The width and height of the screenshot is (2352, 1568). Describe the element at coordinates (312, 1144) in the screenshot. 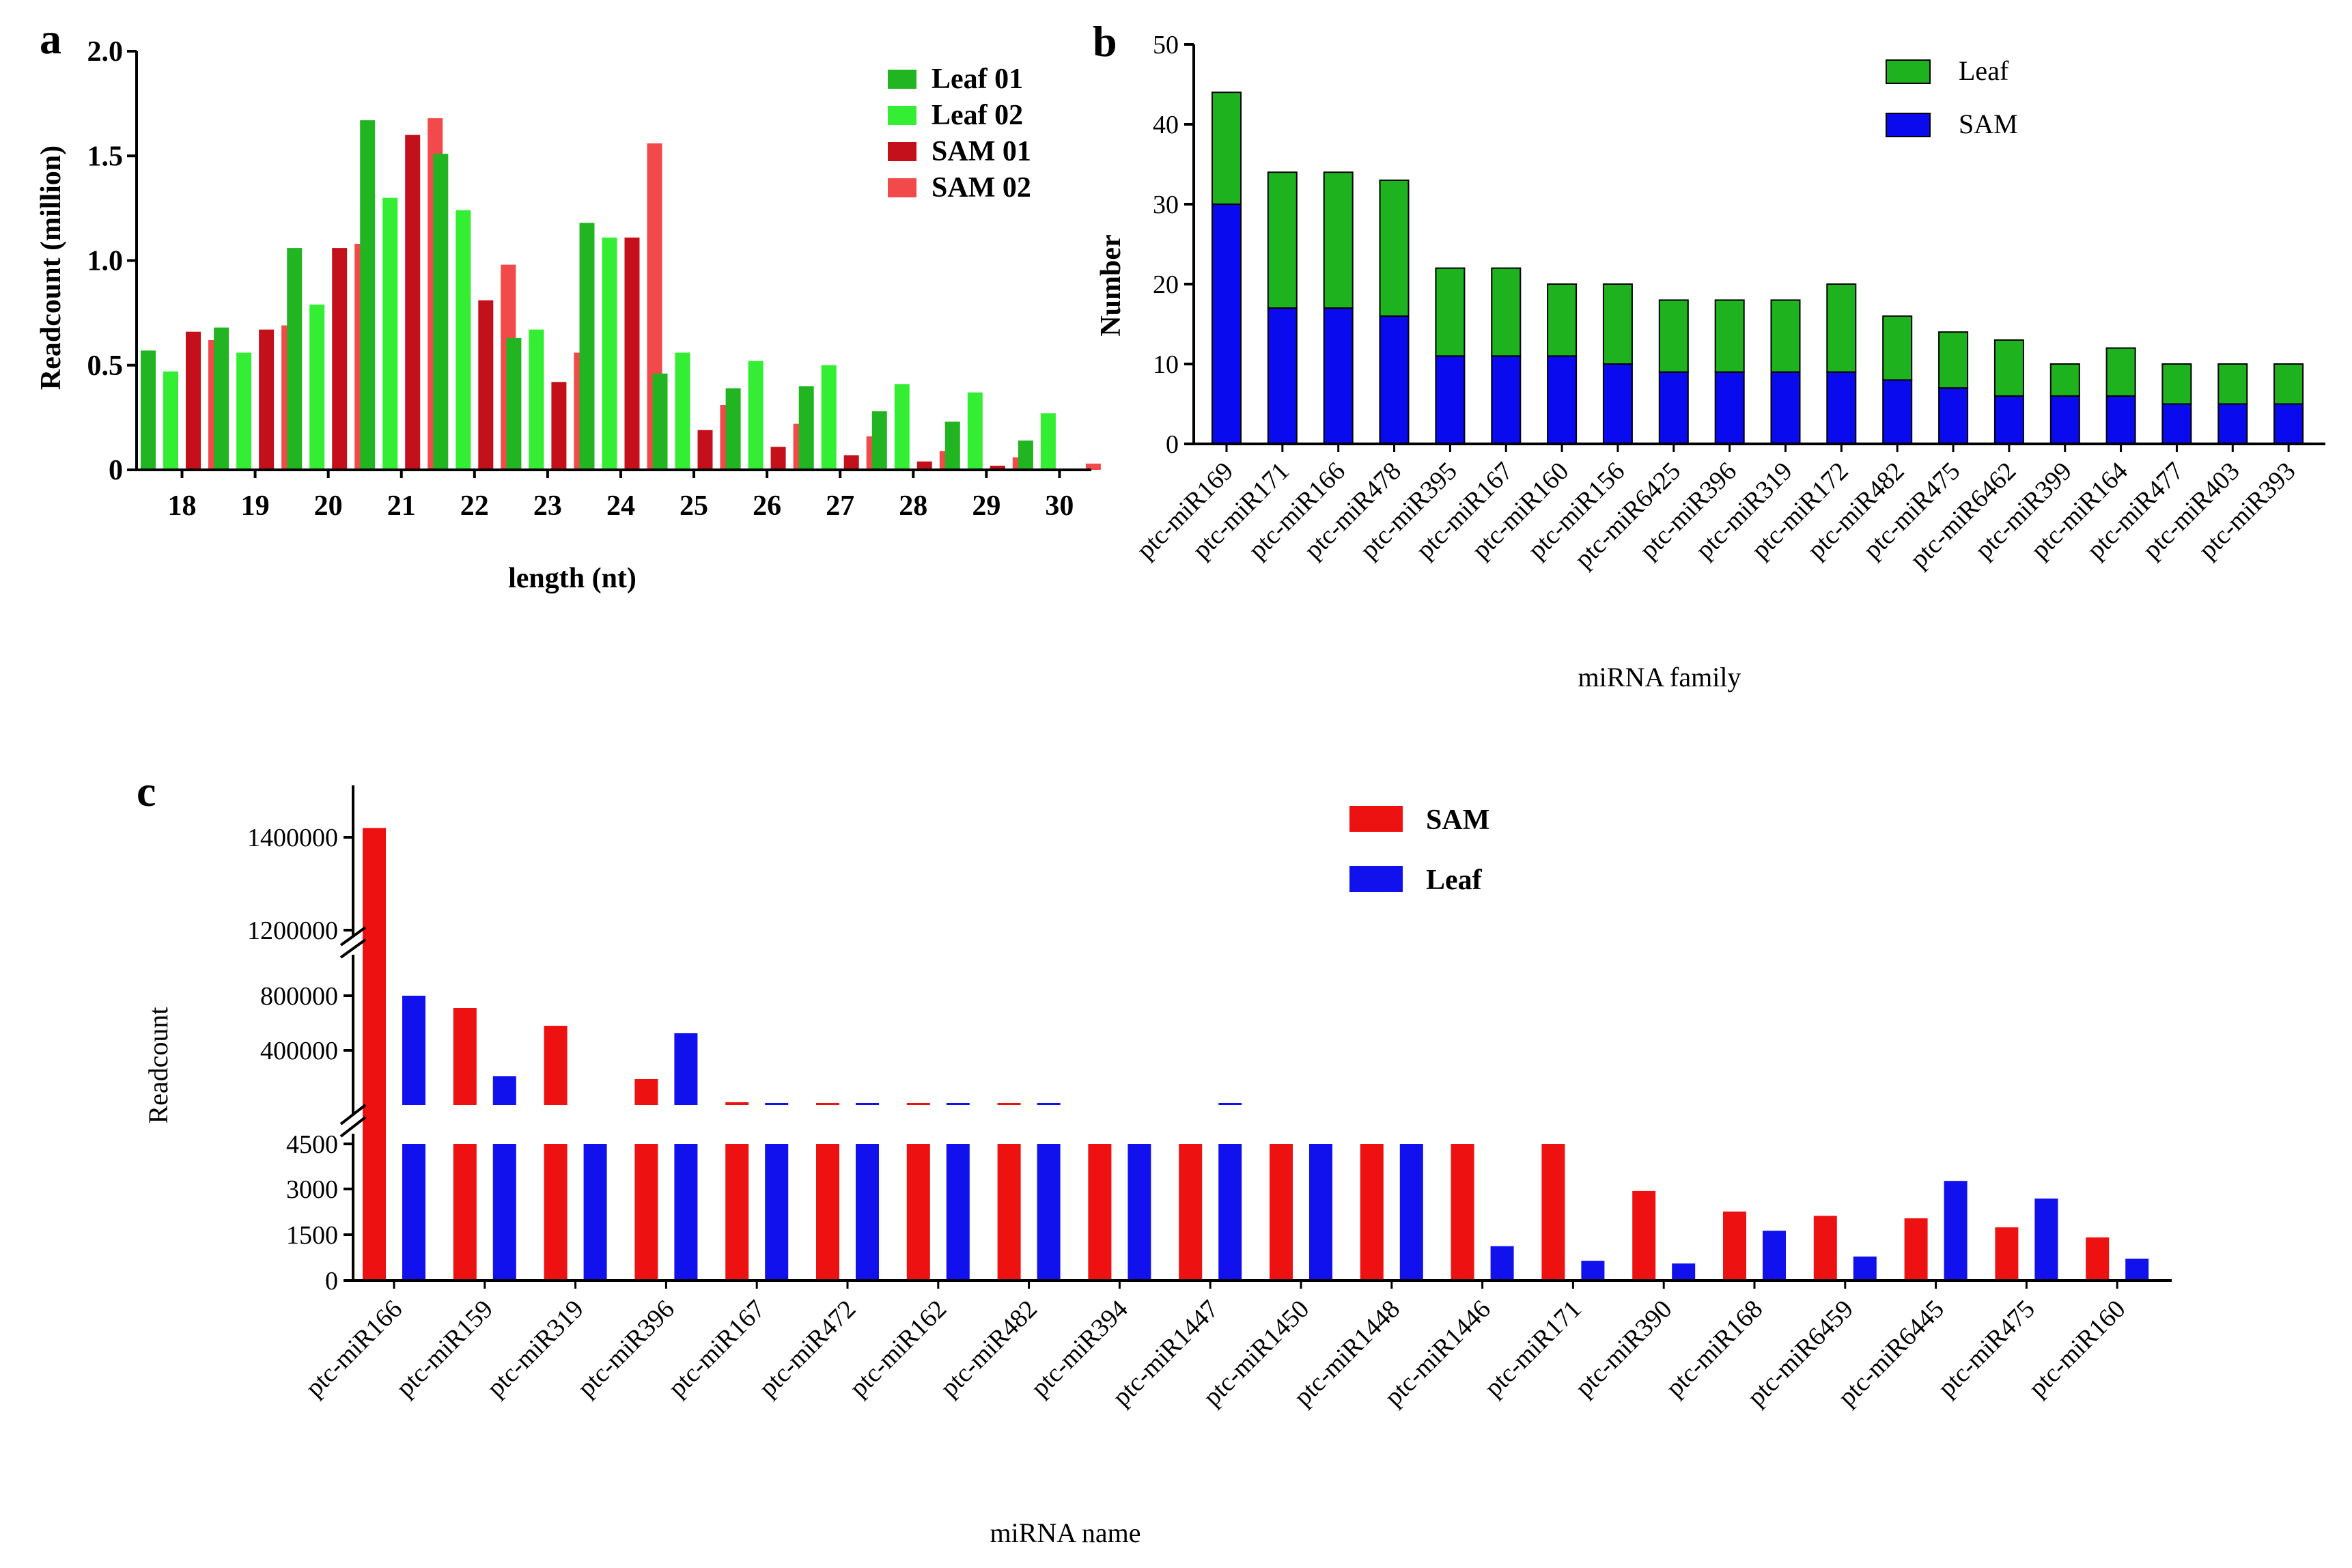

I see `y-tick-label-c-4500: 4500` at that location.